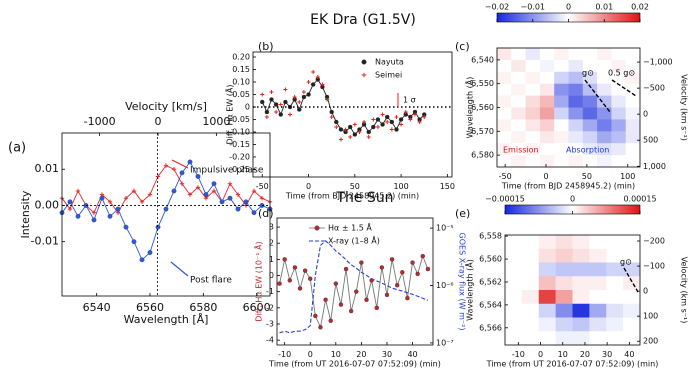 The image size is (692, 389). I want to click on tick-label: -0.15, so click(239, 144).